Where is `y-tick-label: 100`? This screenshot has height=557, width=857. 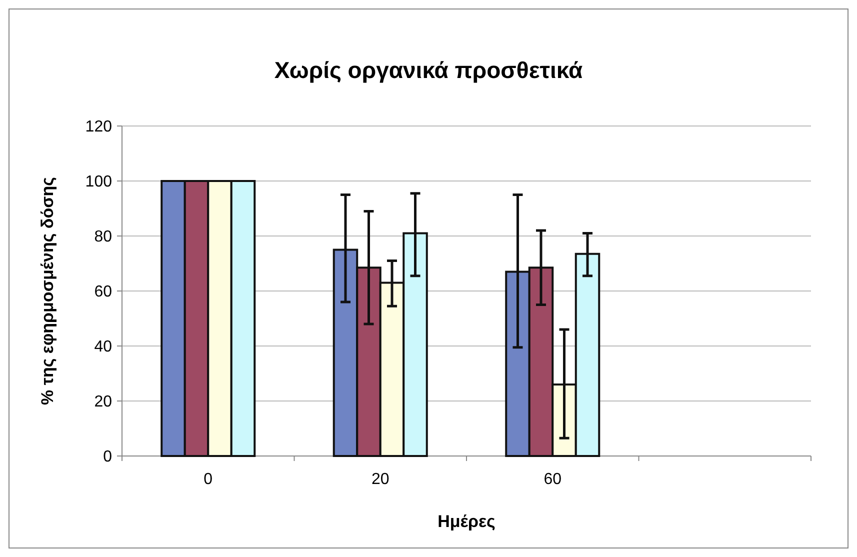 y-tick-label: 100 is located at coordinates (98, 182).